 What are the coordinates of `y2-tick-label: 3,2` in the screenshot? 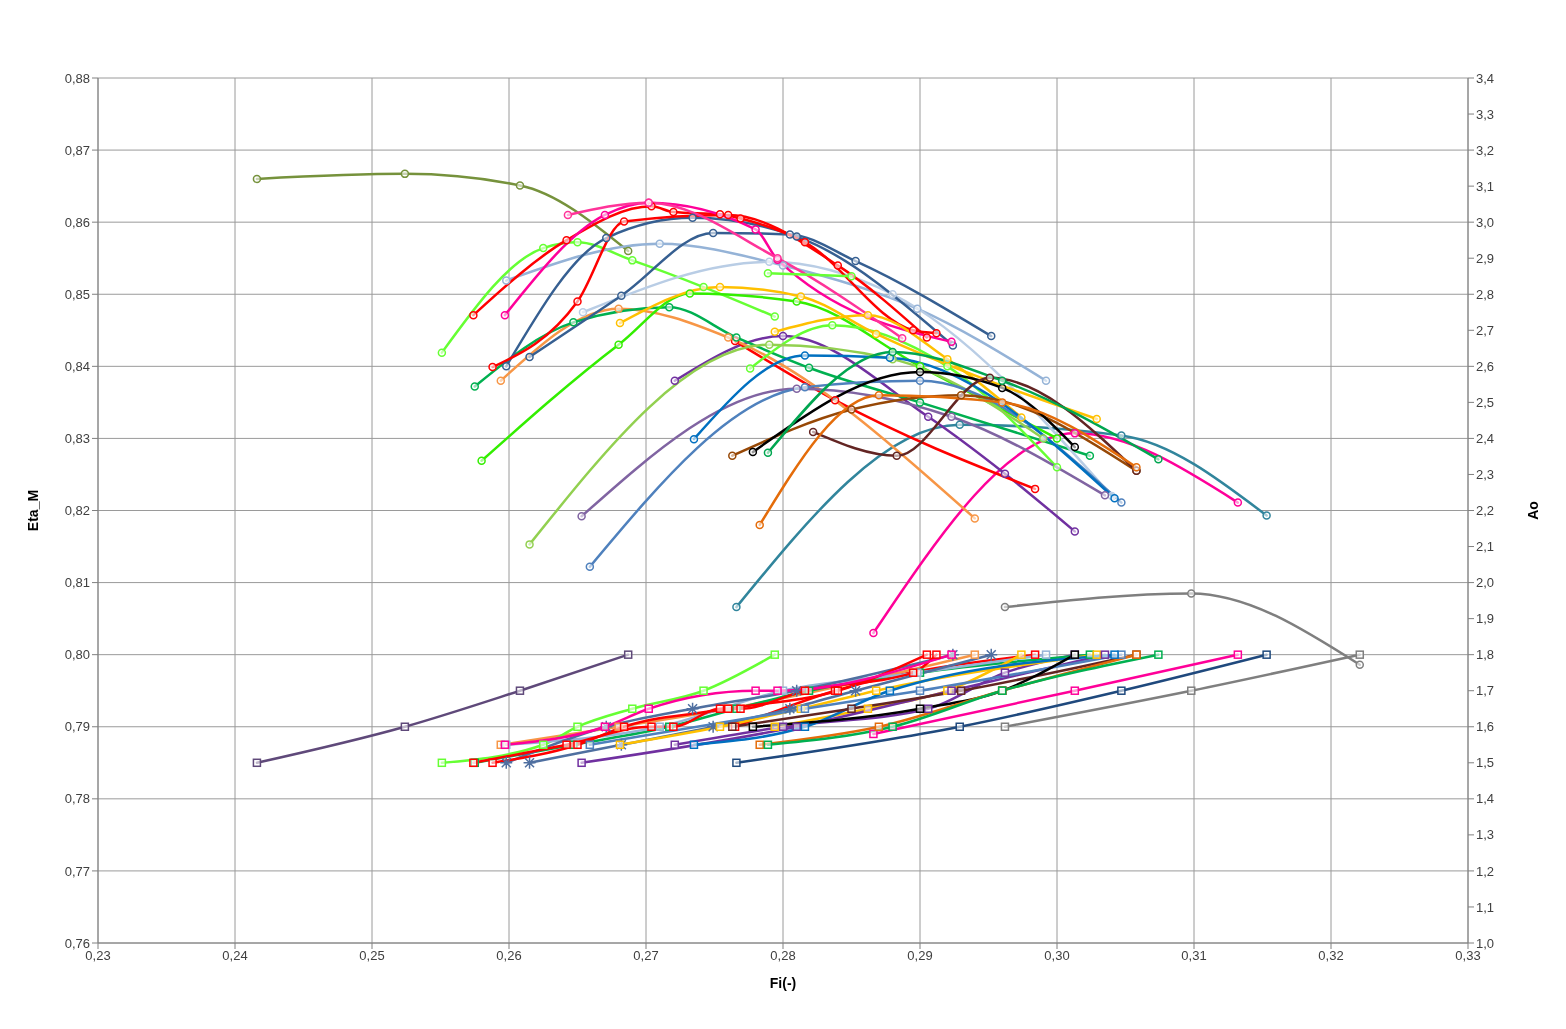 It's located at (1485, 150).